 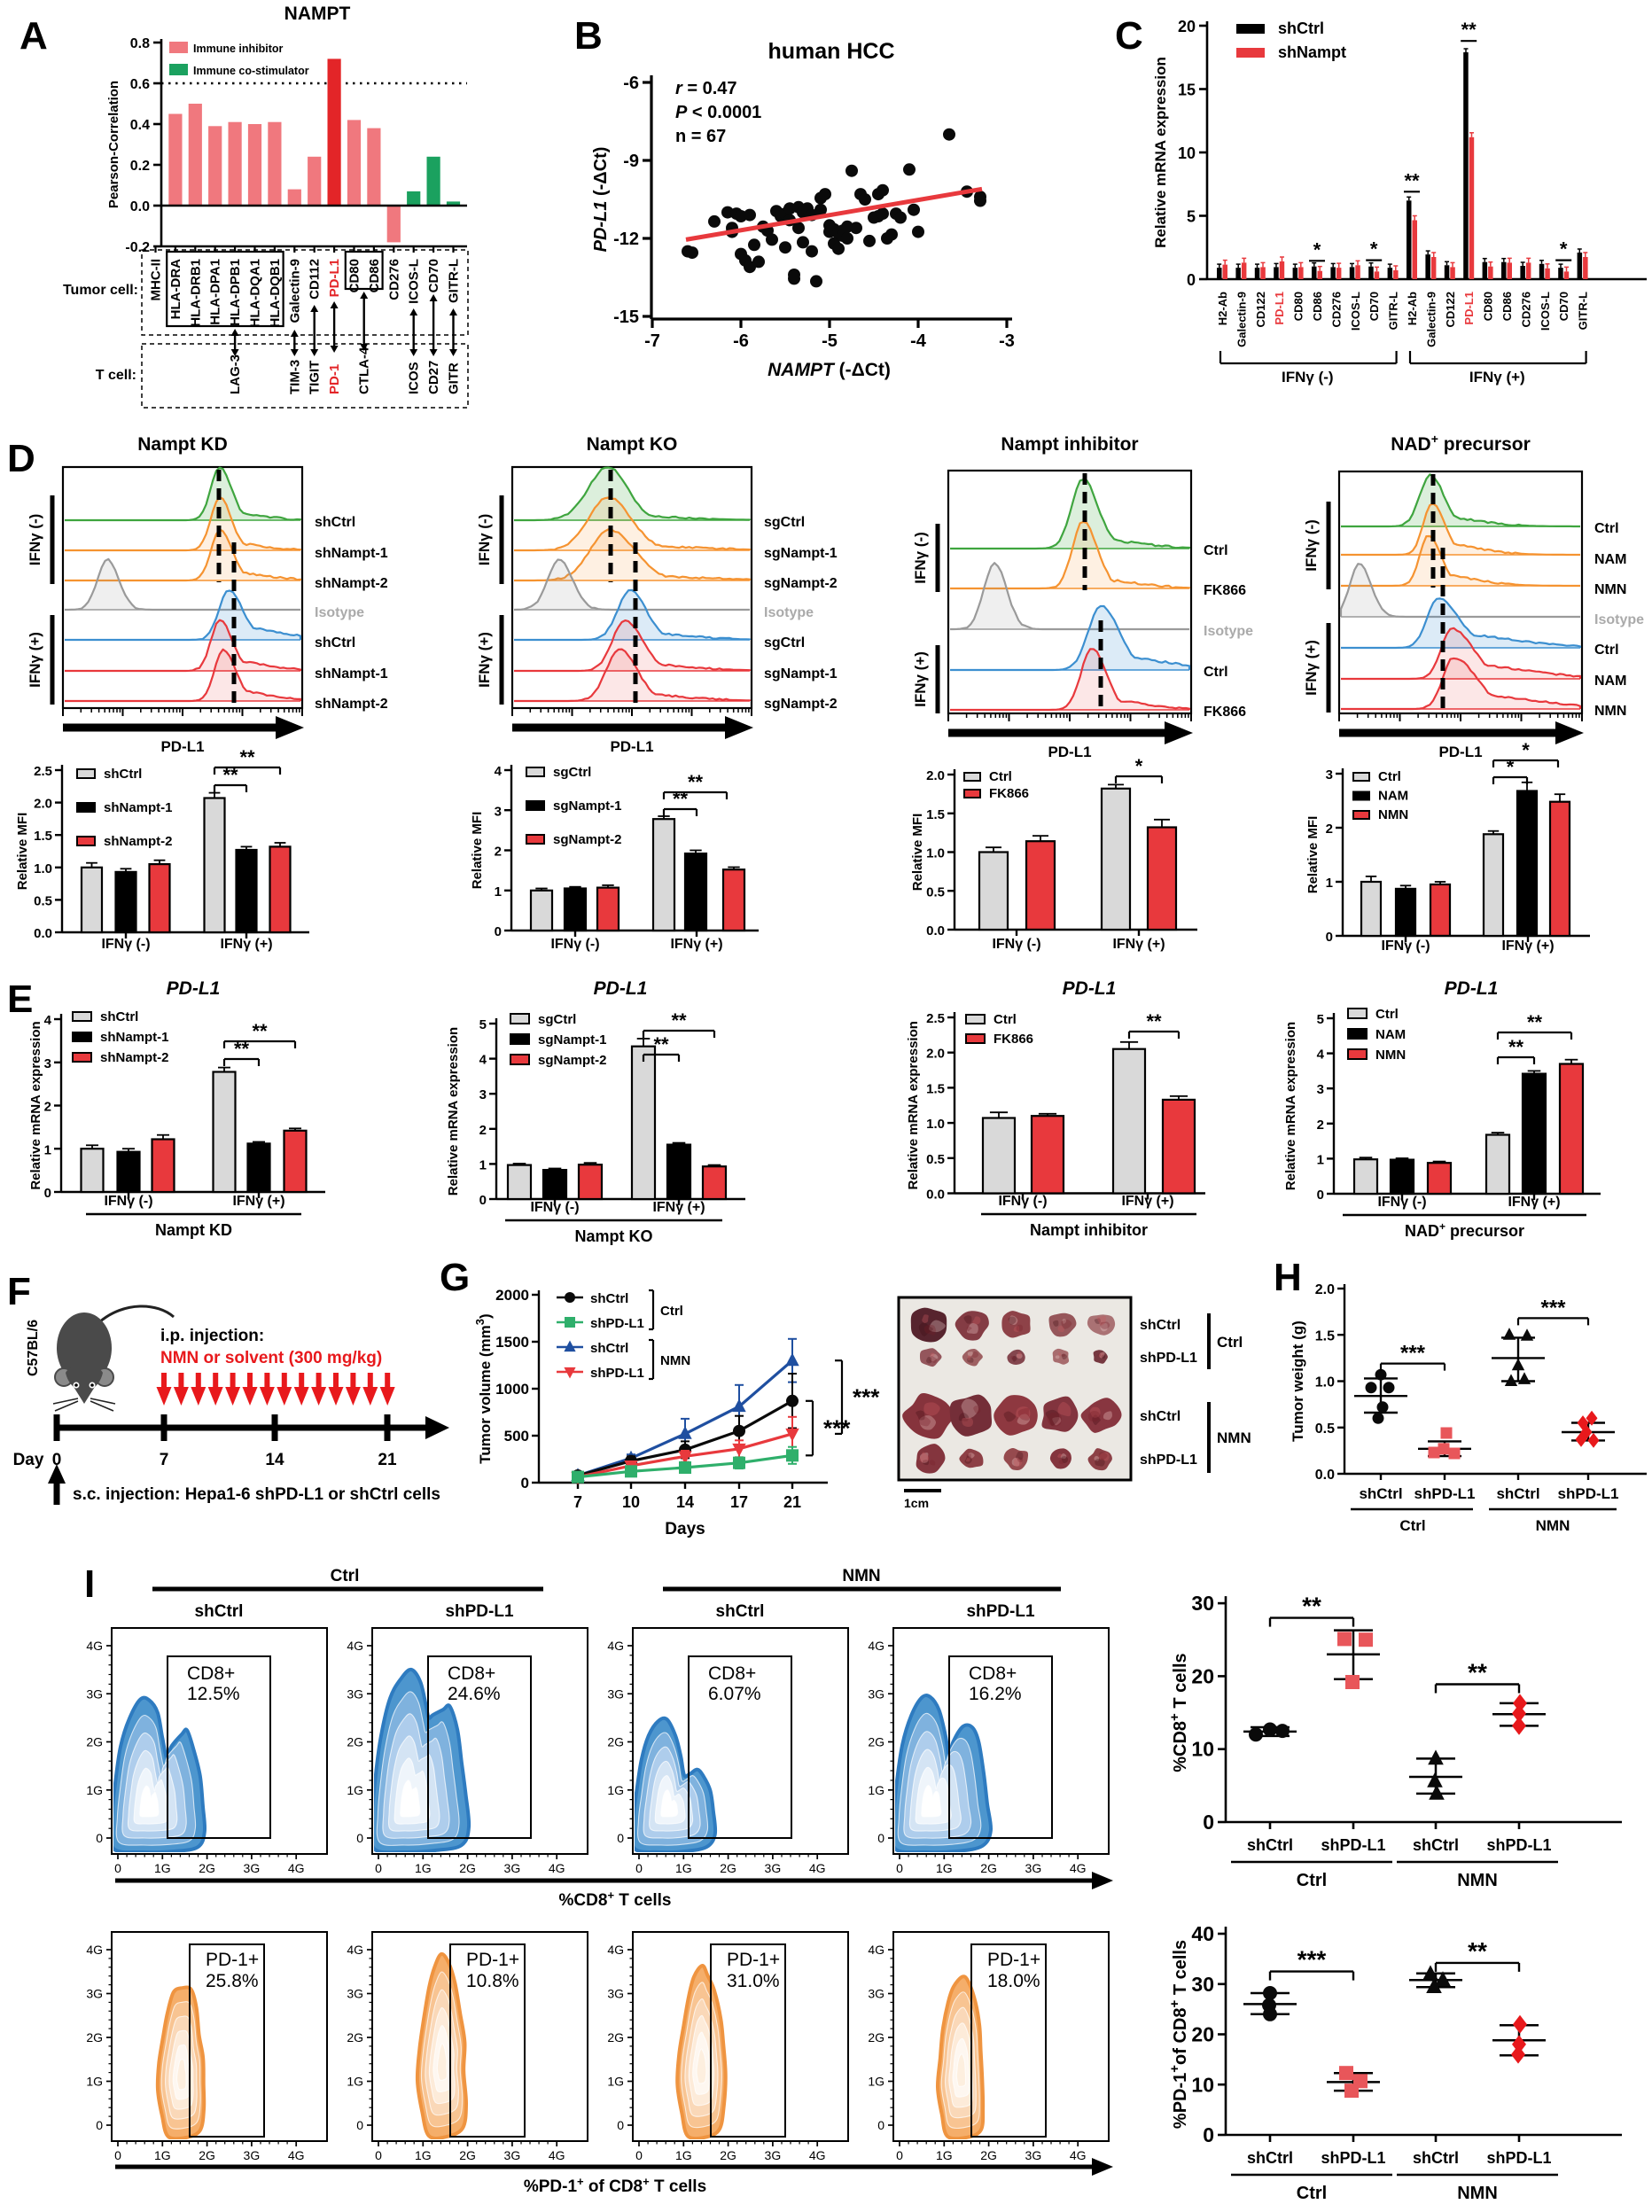 I want to click on svg-text: 2.0, so click(x=935, y=775).